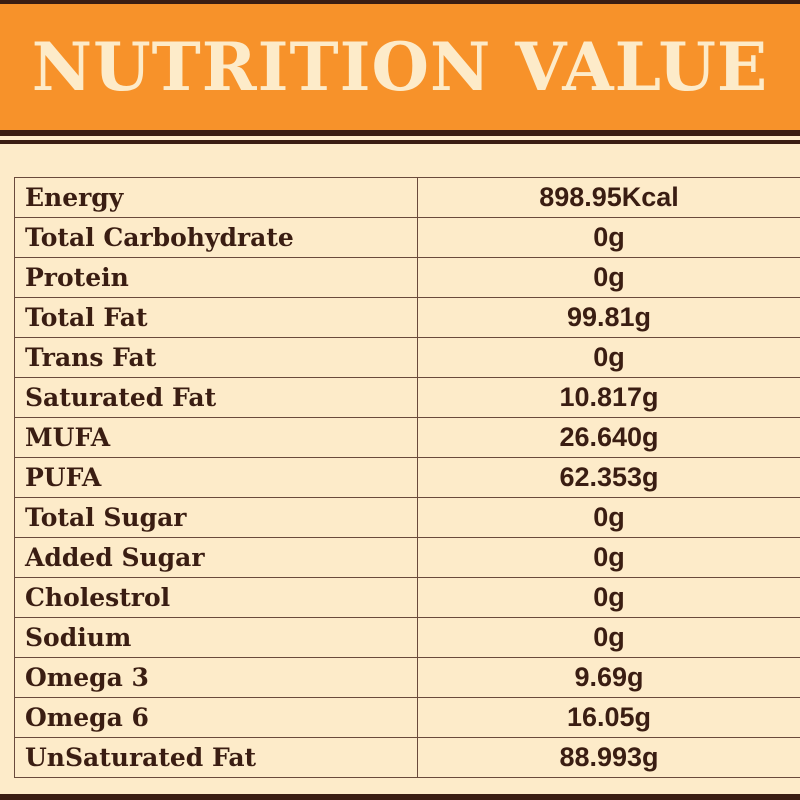  What do you see at coordinates (216, 277) in the screenshot?
I see `nutrient-label: Protein` at bounding box center [216, 277].